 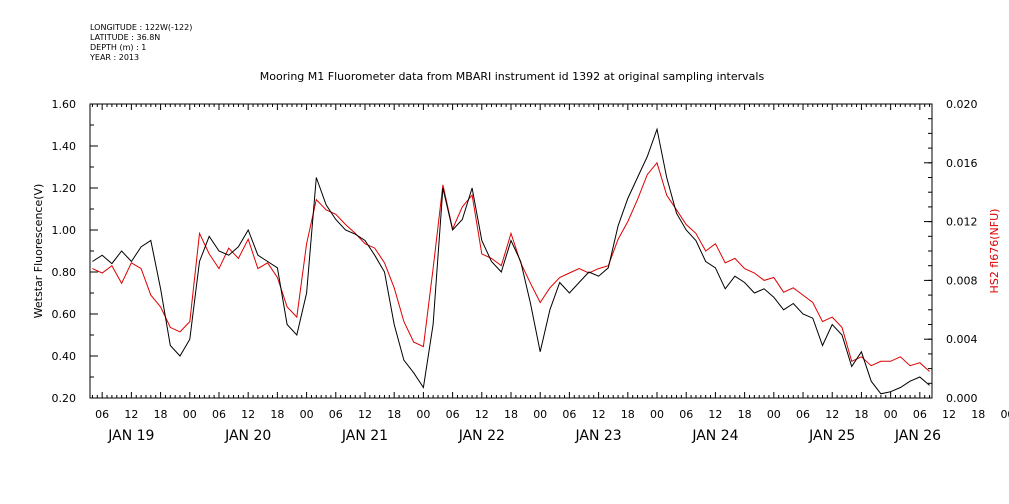 I want to click on y-right-tick-label: 0.016, so click(x=962, y=163).